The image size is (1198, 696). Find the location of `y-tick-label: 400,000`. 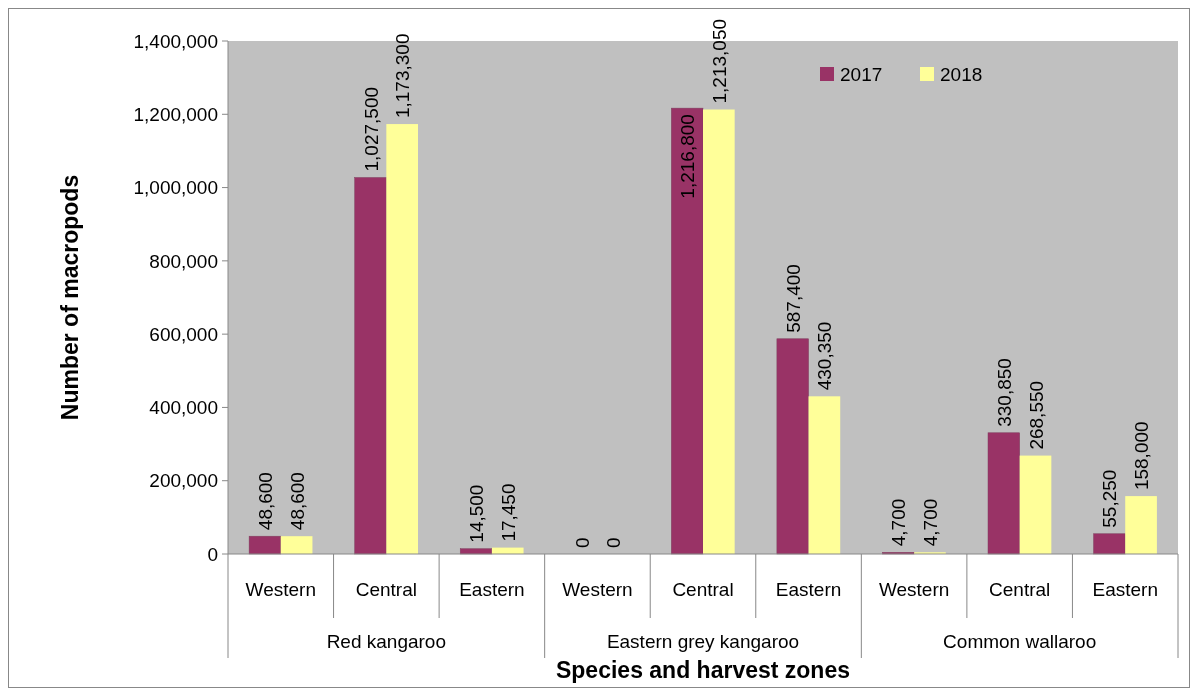

y-tick-label: 400,000 is located at coordinates (183, 408).